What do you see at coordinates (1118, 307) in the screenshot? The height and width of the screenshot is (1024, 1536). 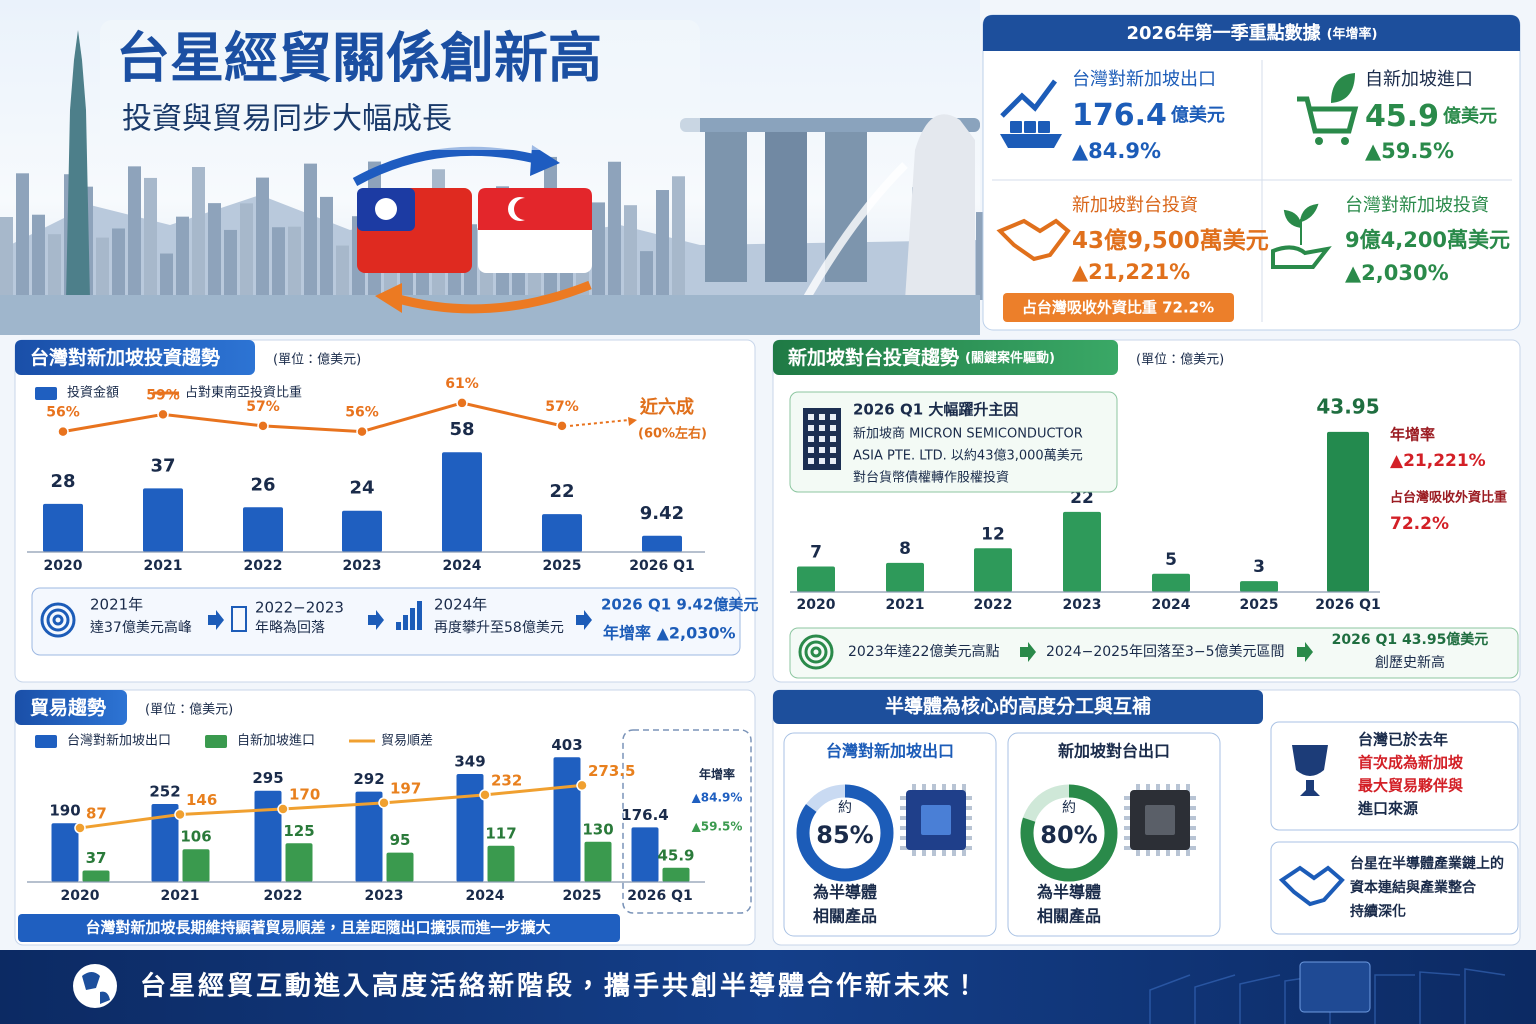 I see `kpi-note-box` at bounding box center [1118, 307].